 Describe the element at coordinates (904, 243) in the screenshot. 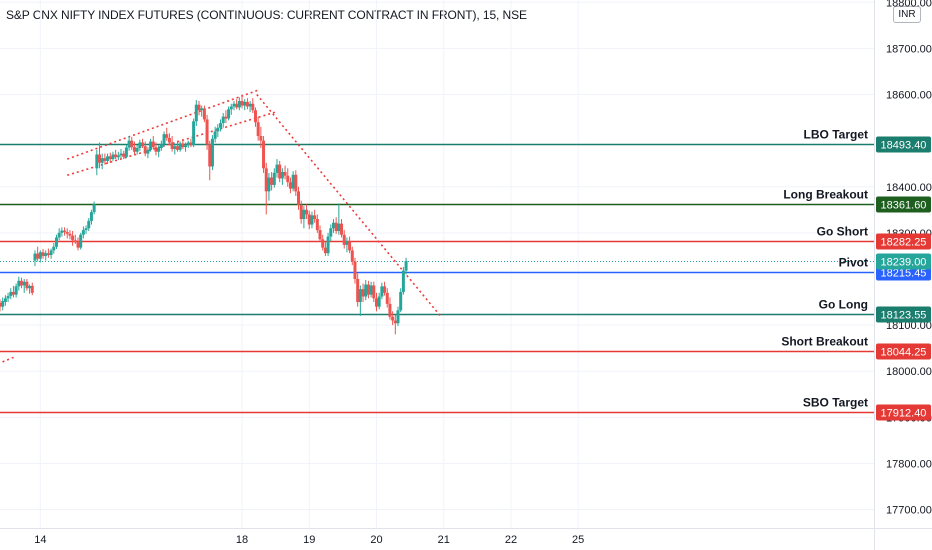

I see `level-price-label: 18282.25` at that location.